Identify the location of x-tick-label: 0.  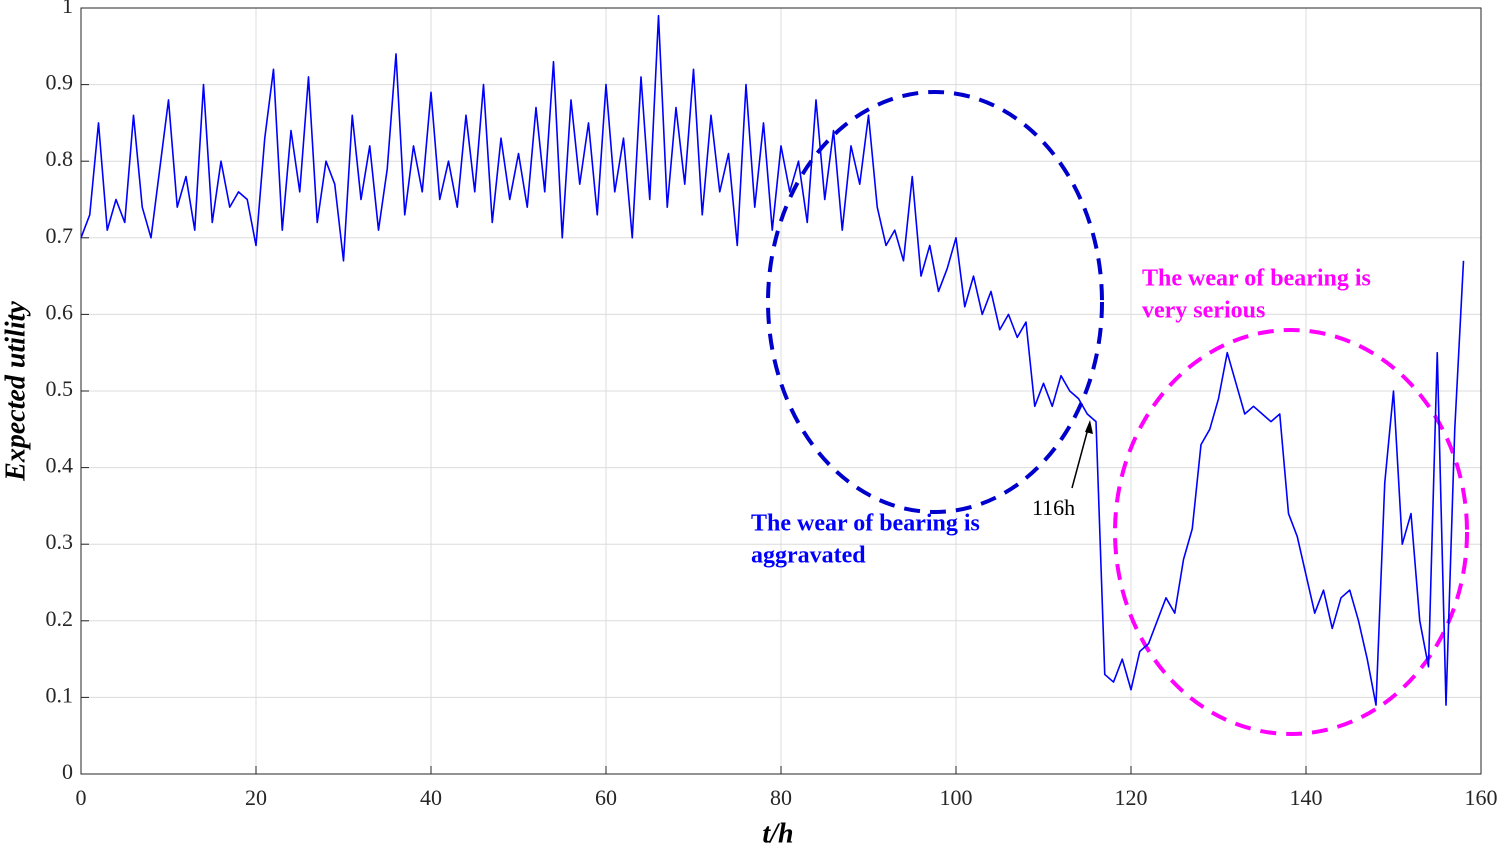
(81, 797).